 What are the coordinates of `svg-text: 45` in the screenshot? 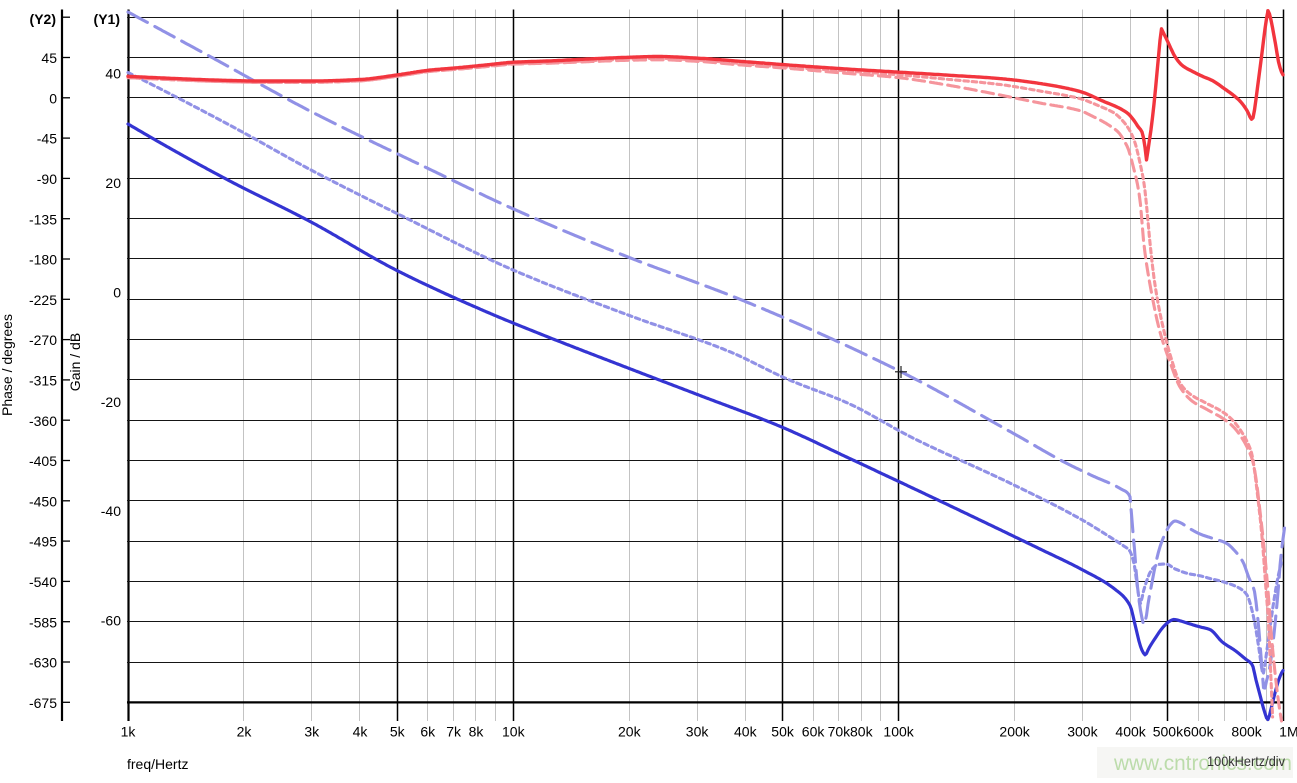 It's located at (49, 58).